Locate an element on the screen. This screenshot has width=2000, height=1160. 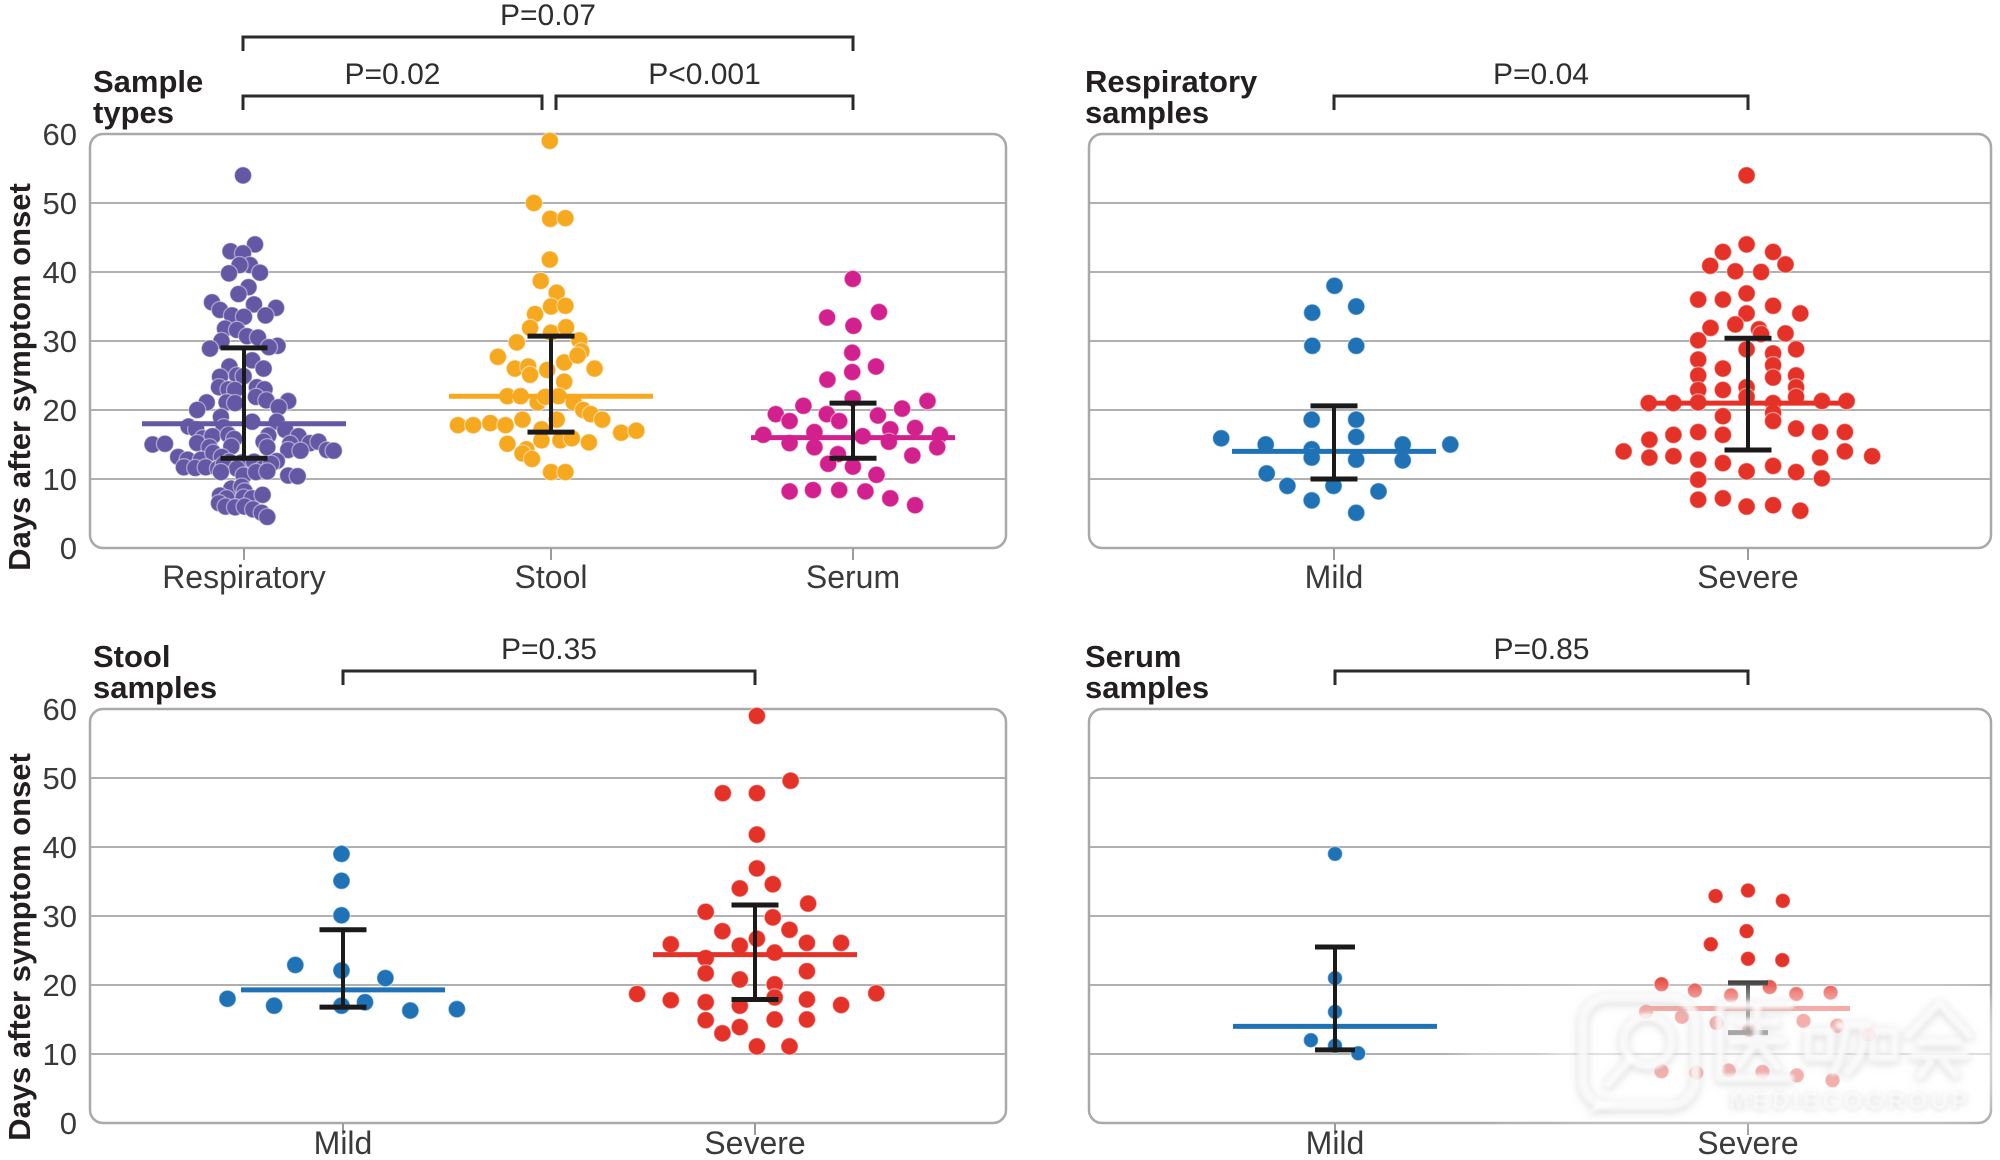
category-label: Severe is located at coordinates (1747, 577).